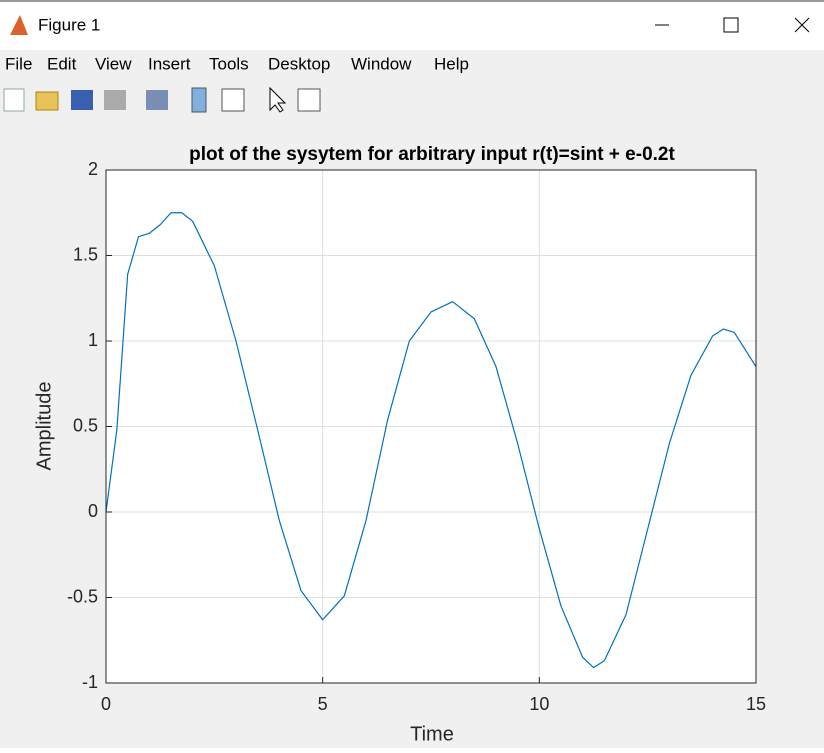  What do you see at coordinates (229, 63) in the screenshot?
I see `menu-item: Tools` at bounding box center [229, 63].